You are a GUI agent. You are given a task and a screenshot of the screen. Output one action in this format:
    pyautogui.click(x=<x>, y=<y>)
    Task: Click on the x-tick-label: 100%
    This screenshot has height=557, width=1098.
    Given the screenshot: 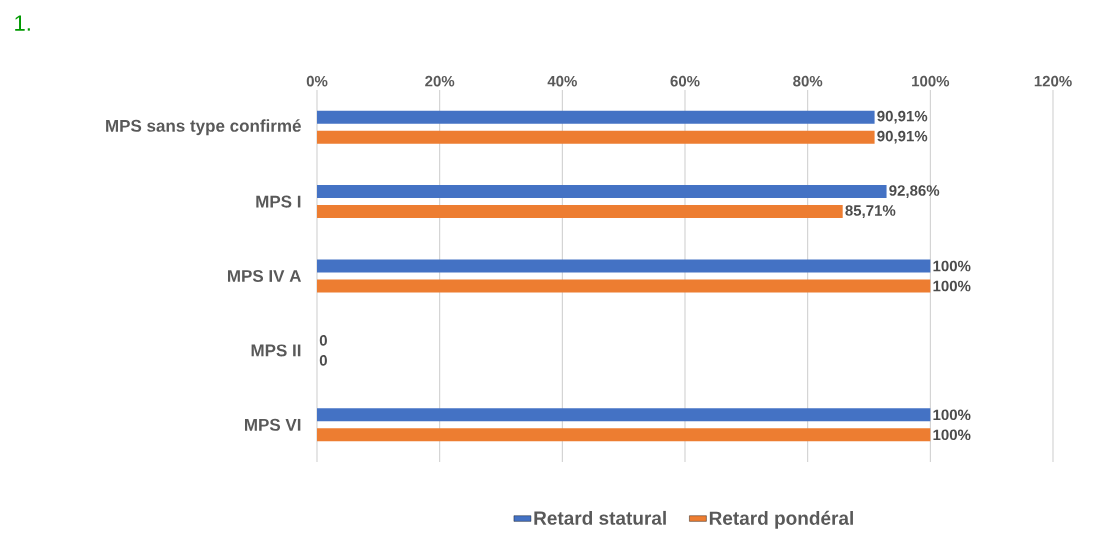 What is the action you would take?
    pyautogui.click(x=931, y=81)
    